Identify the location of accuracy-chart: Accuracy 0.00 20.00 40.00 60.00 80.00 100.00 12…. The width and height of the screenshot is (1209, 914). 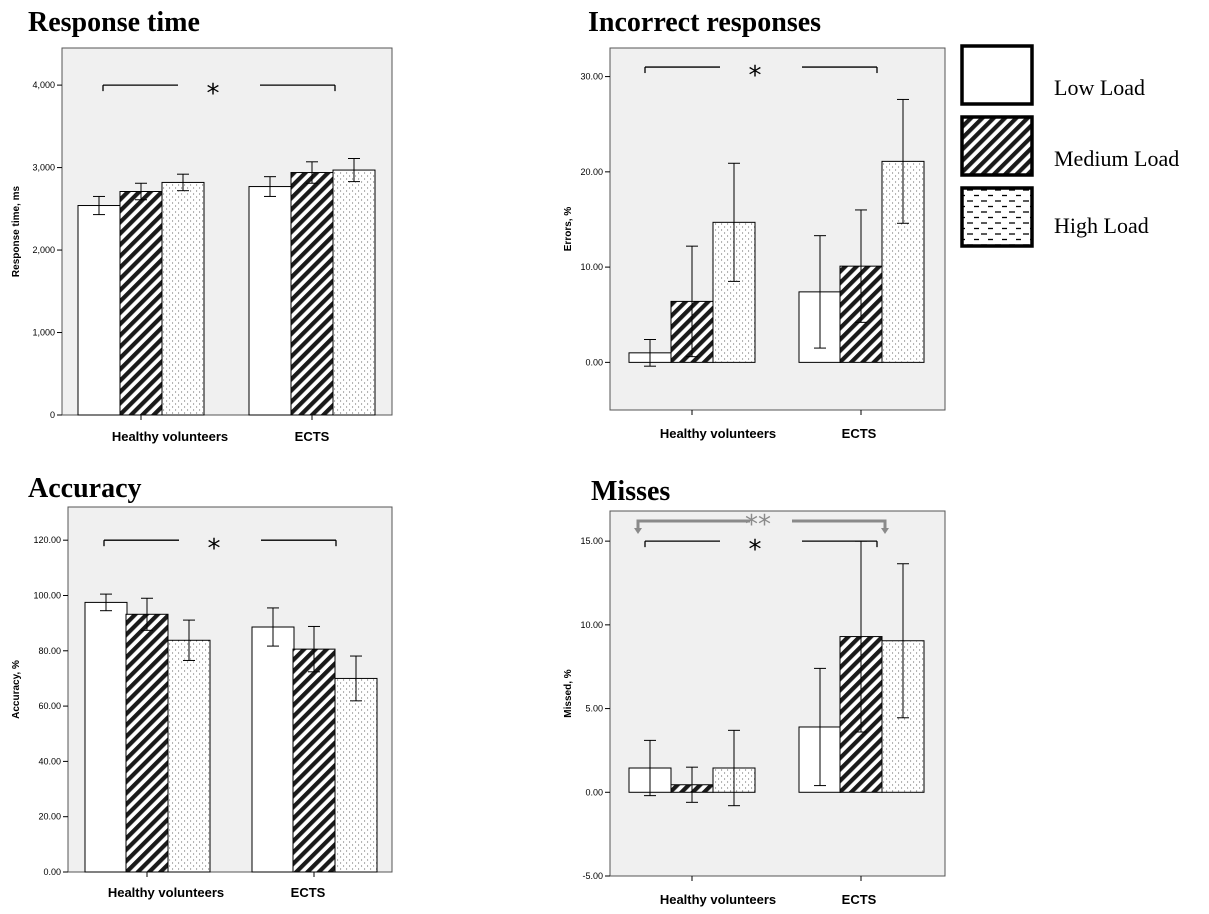
(202, 686).